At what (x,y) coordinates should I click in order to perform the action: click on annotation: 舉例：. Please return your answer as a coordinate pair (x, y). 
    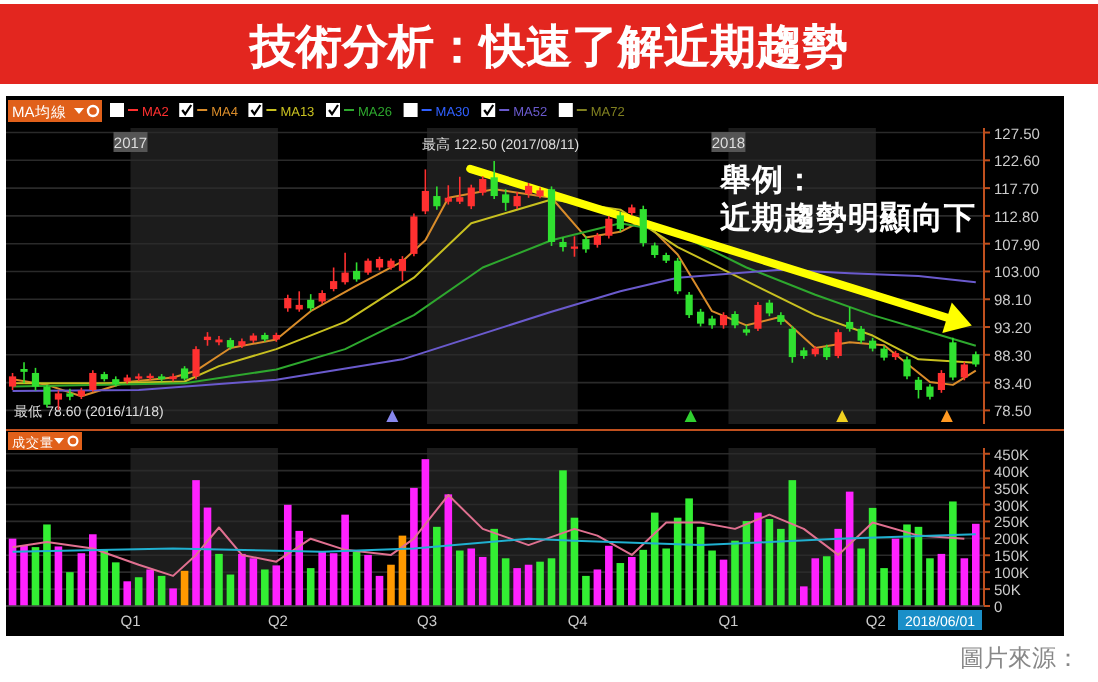
    Looking at the image, I should click on (767, 180).